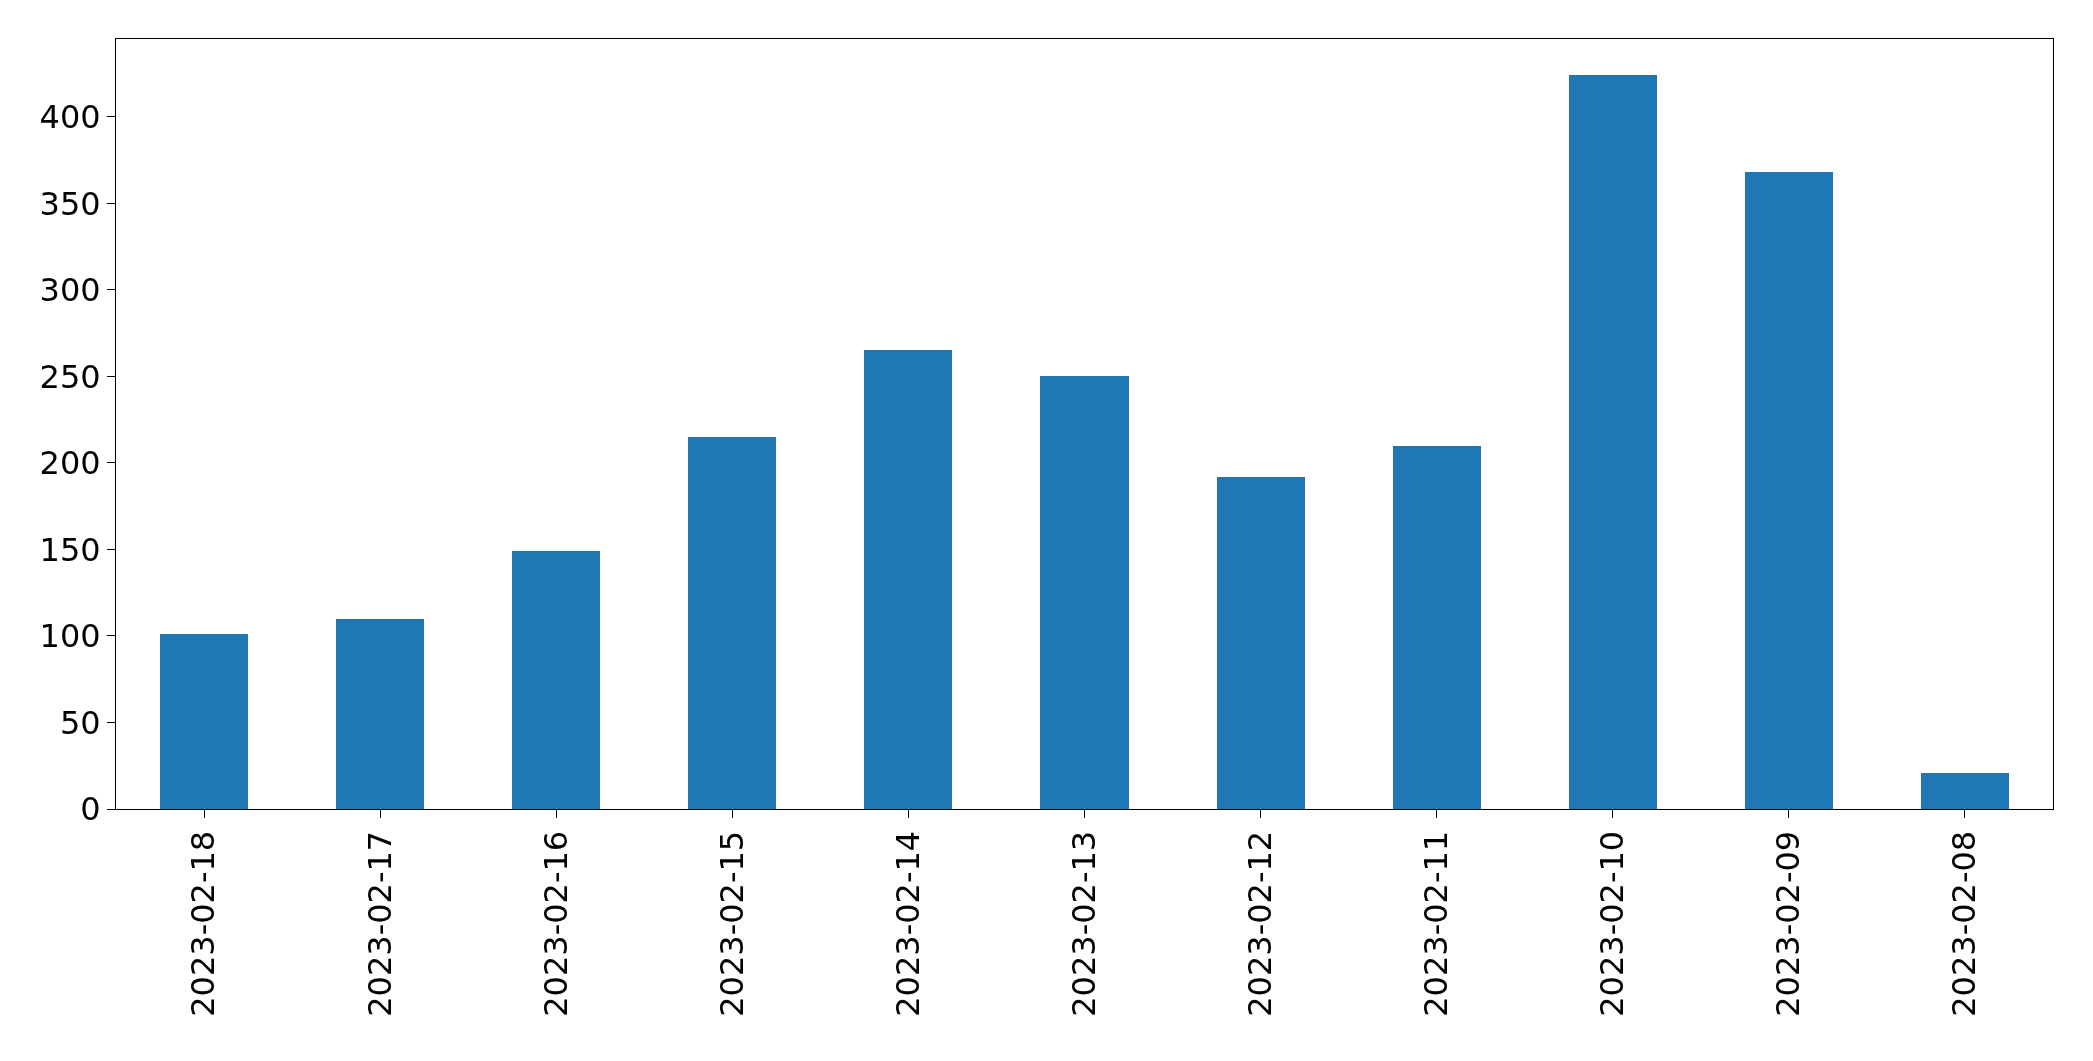 The width and height of the screenshot is (2093, 1061). What do you see at coordinates (70, 463) in the screenshot?
I see `y-tick-label: 200` at bounding box center [70, 463].